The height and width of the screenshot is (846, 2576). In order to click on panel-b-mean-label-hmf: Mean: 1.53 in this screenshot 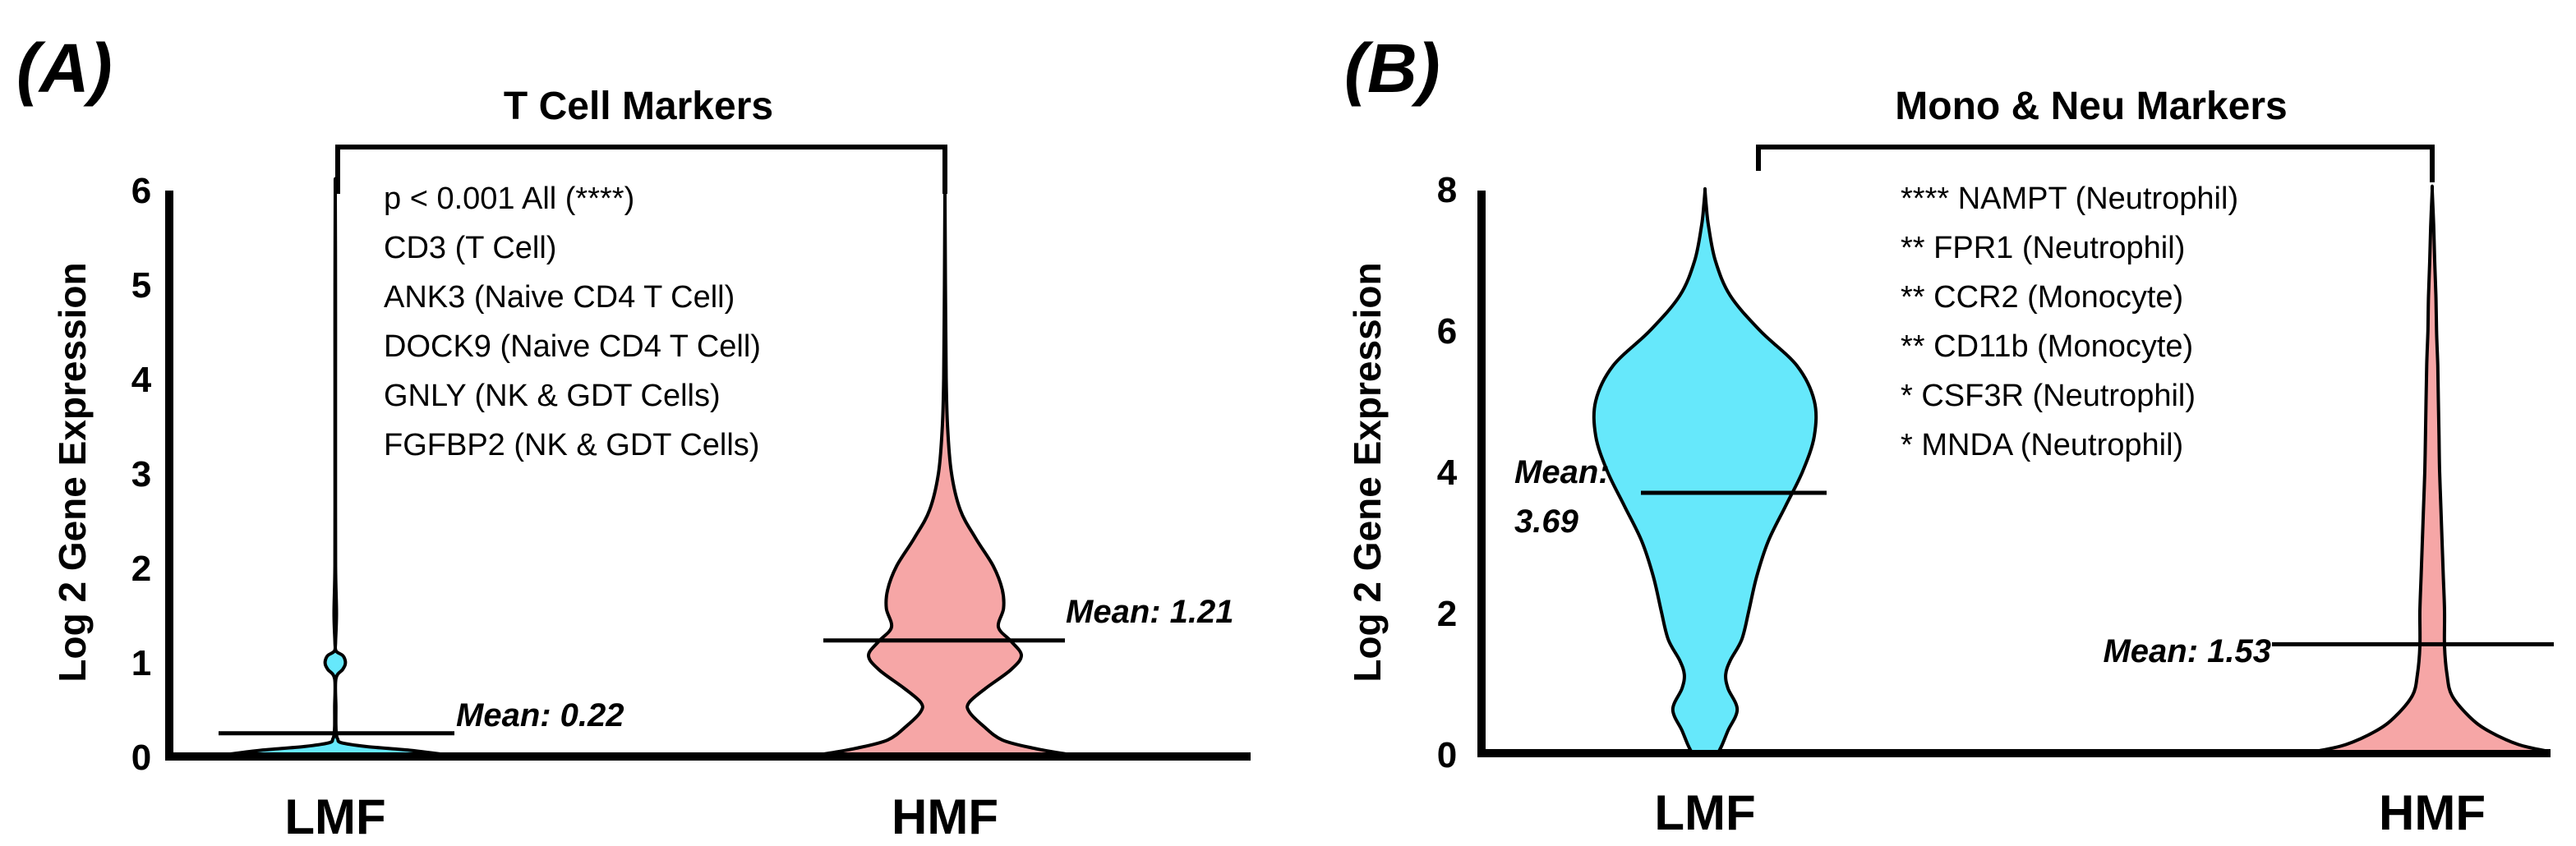, I will do `click(2187, 651)`.